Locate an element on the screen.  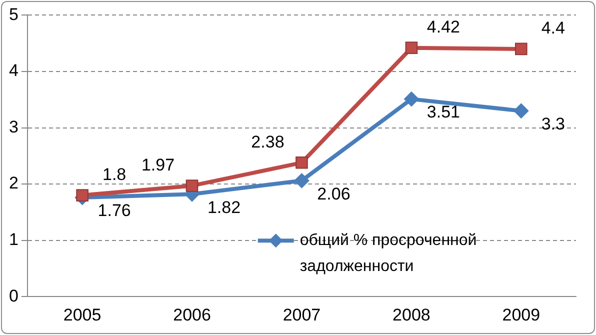
y-tick-label: 1 is located at coordinates (13, 240).